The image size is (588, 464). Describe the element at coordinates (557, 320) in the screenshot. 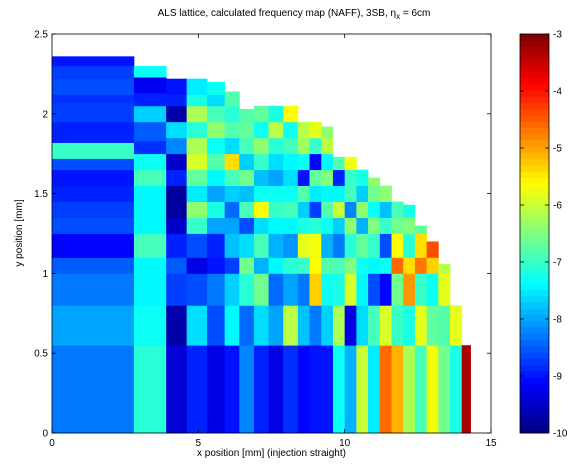

I see `colorbar-tick-label: -8` at that location.